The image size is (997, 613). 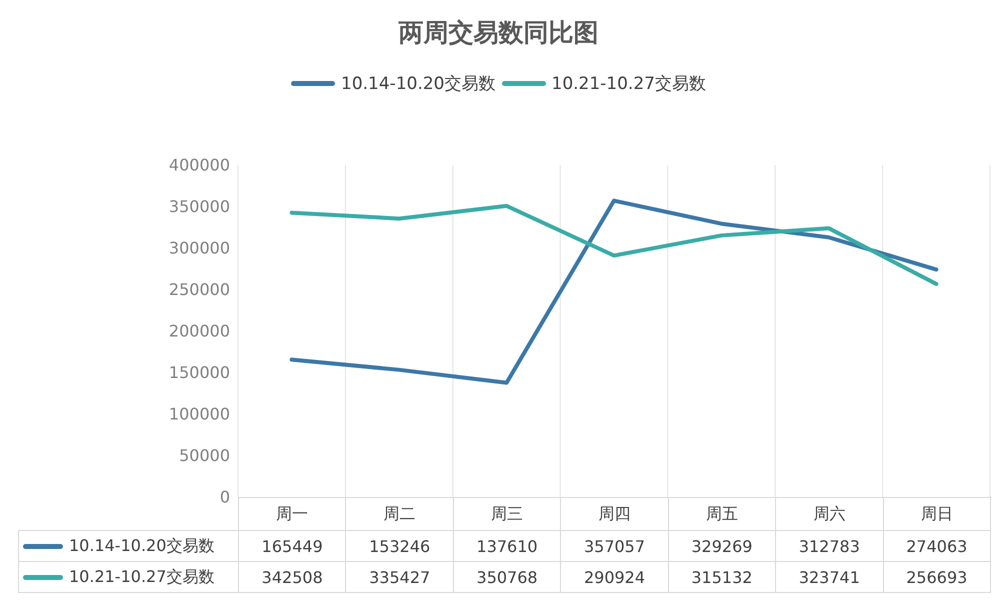 I want to click on data-label: 357057, so click(x=614, y=546).